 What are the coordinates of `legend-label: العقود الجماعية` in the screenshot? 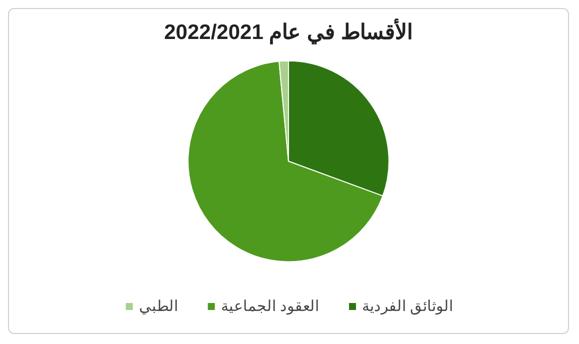 It's located at (270, 306).